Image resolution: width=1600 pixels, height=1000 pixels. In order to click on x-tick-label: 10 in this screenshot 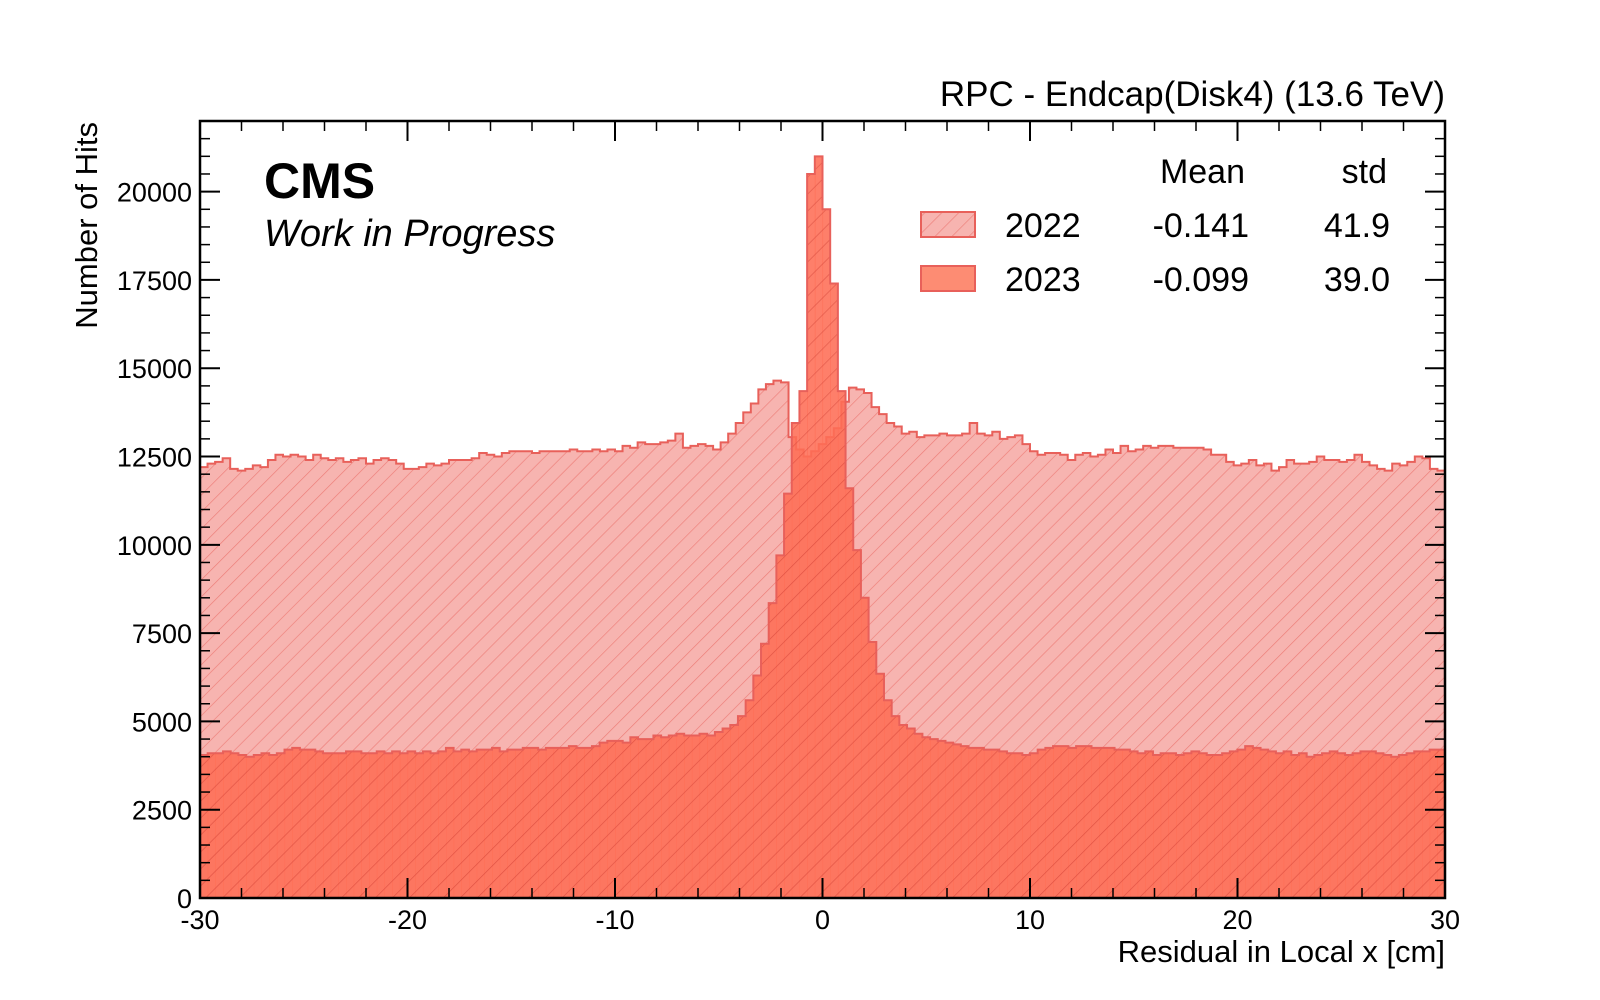, I will do `click(1030, 920)`.